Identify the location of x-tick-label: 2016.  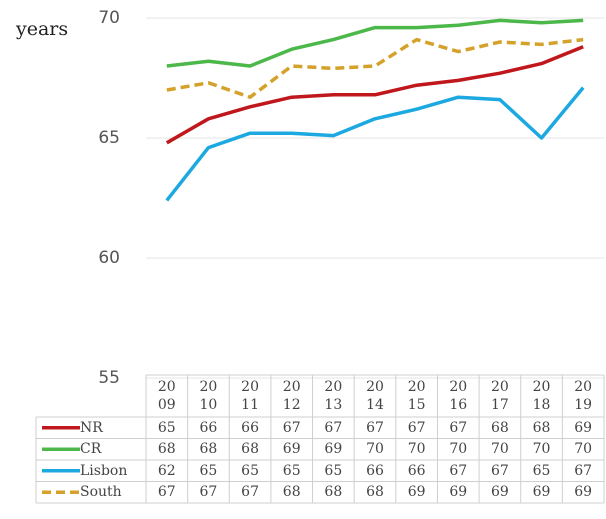
(458, 396).